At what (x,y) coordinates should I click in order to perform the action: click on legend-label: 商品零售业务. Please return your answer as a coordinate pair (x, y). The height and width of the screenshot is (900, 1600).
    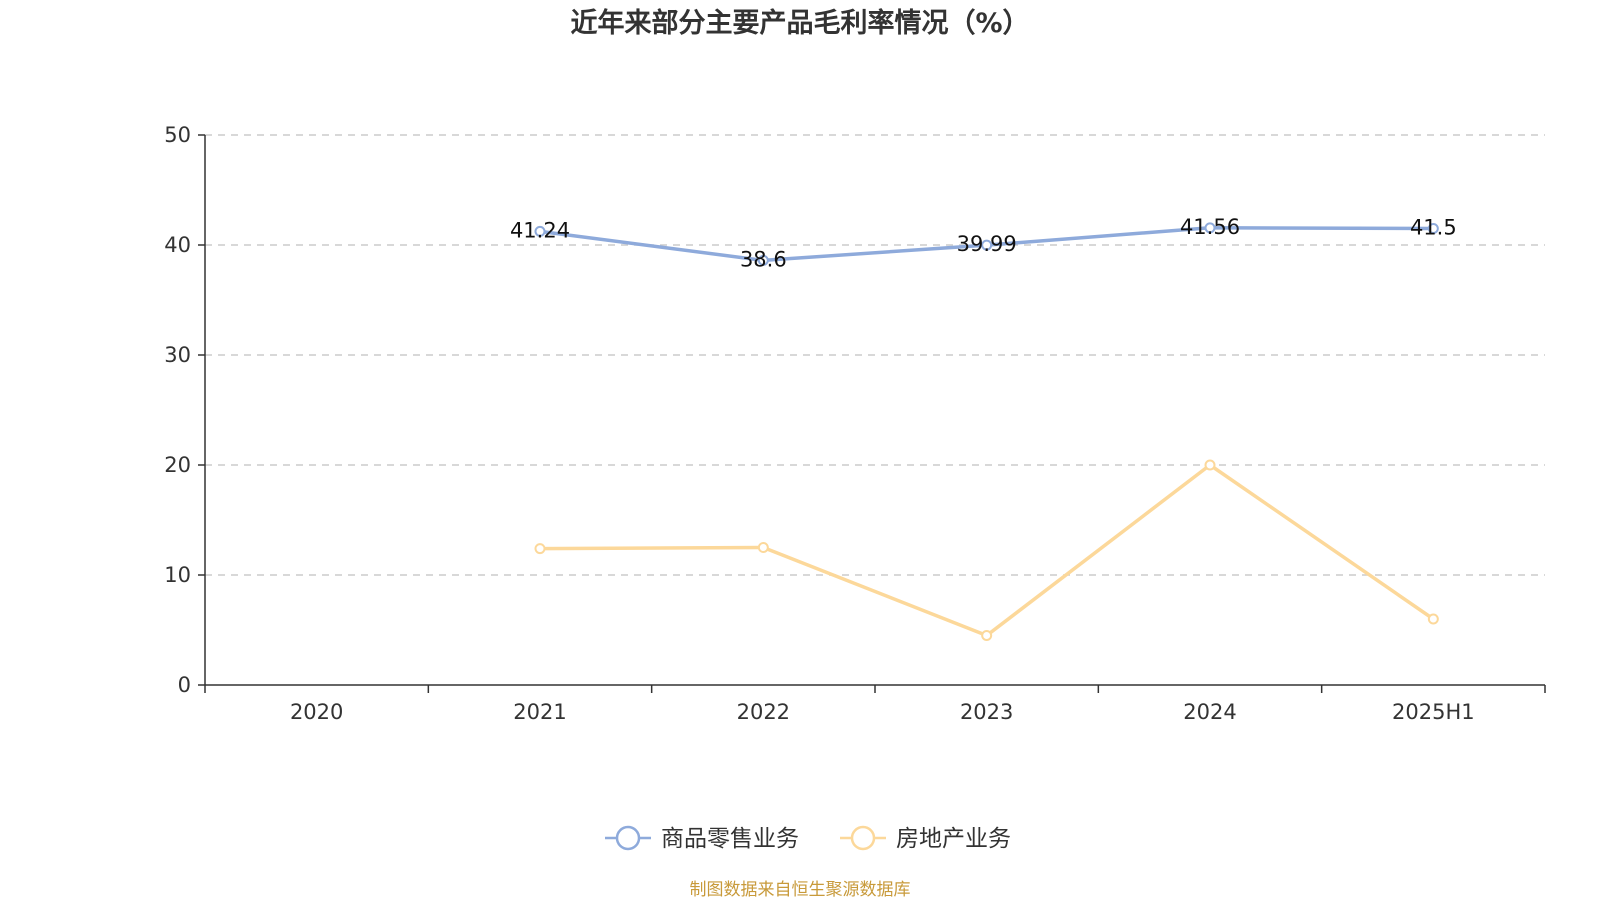
    Looking at the image, I should click on (730, 839).